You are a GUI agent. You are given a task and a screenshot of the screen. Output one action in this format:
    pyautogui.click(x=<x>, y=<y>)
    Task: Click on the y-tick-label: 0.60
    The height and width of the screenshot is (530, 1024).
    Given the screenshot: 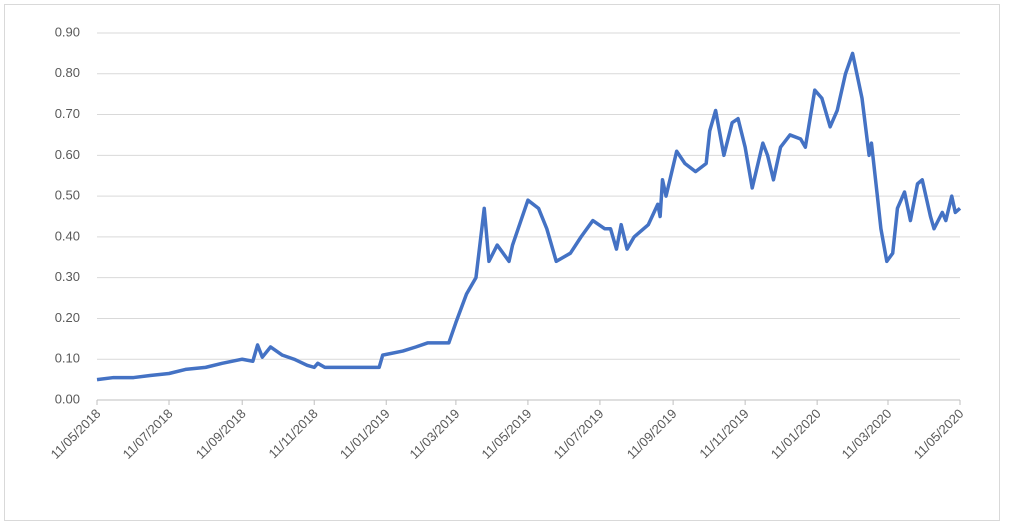 What is the action you would take?
    pyautogui.click(x=67, y=154)
    